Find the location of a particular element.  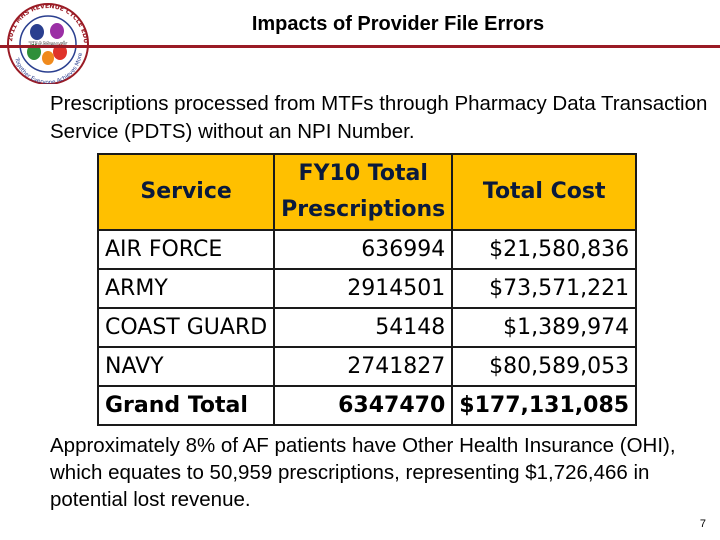

total-cost: $177,131,085 is located at coordinates (544, 405).